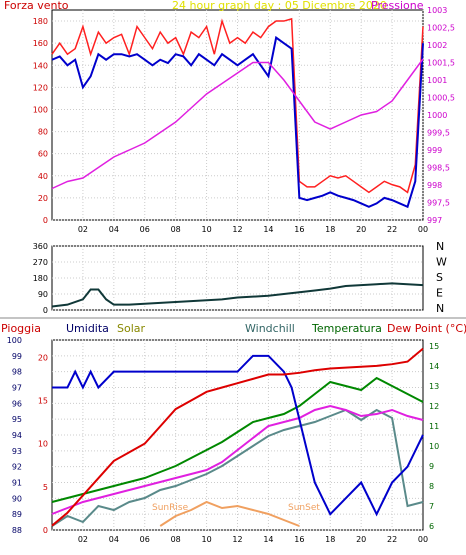 The width and height of the screenshot is (466, 555). I want to click on panel-1-y-right-tick: 1002,5, so click(441, 28).